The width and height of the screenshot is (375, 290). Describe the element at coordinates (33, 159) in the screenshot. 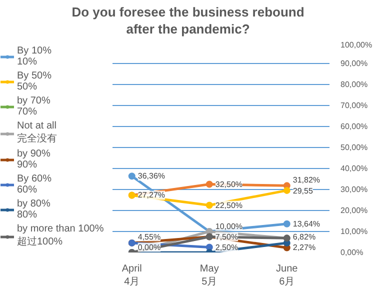

I see `legend-label: by 90% 90%` at that location.